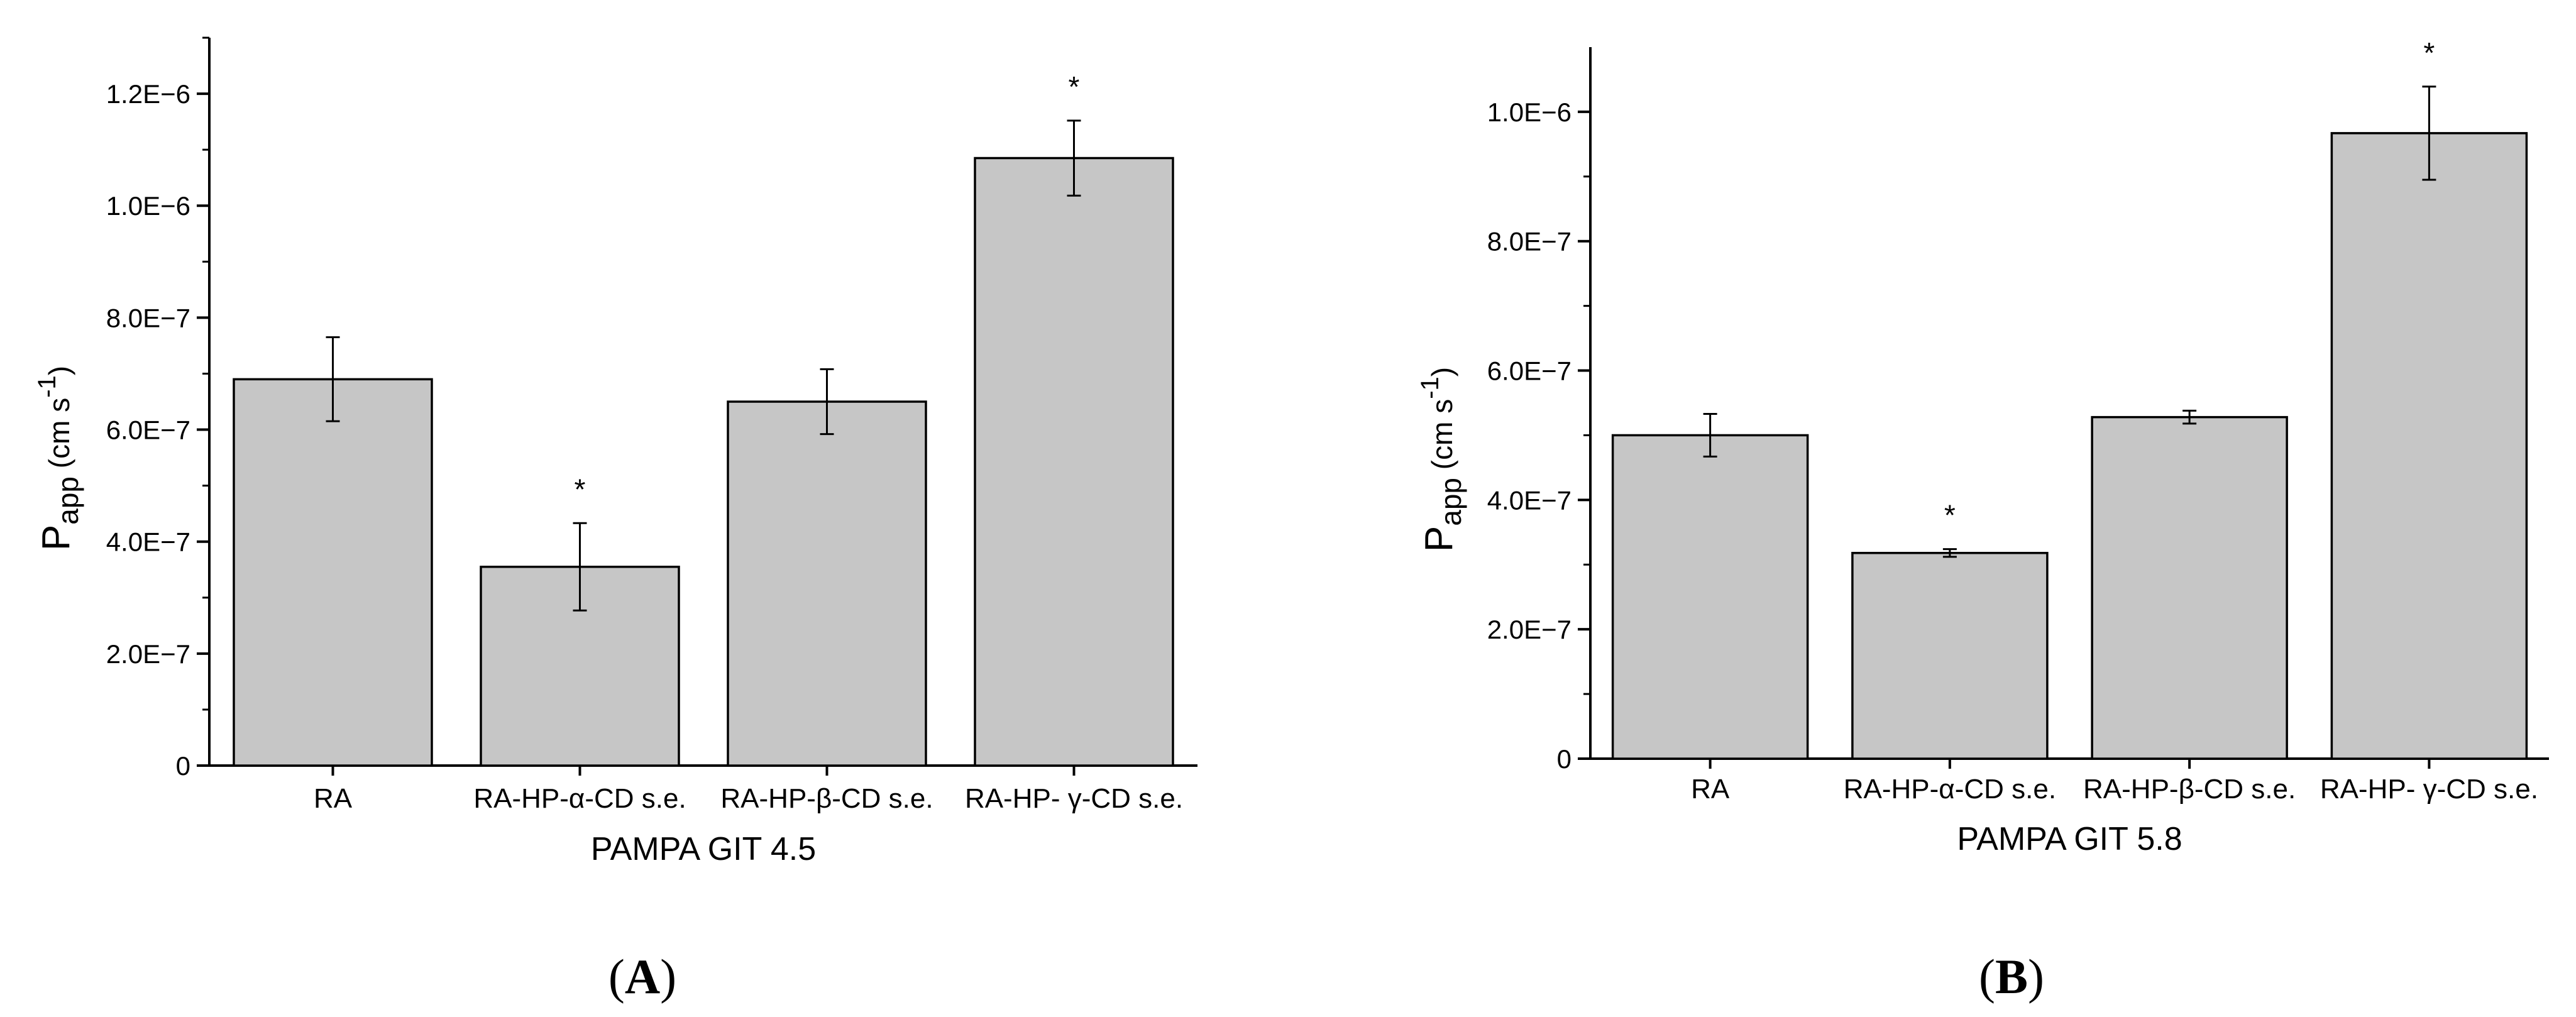 The height and width of the screenshot is (1017, 2576). What do you see at coordinates (2069, 839) in the screenshot?
I see `x-axis-label: PAMPA GIT 5.8` at bounding box center [2069, 839].